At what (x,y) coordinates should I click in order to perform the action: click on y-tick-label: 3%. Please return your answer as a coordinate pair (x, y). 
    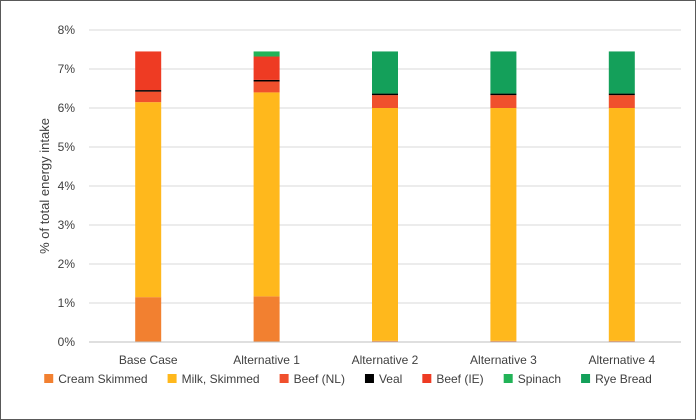
    Looking at the image, I should click on (67, 225).